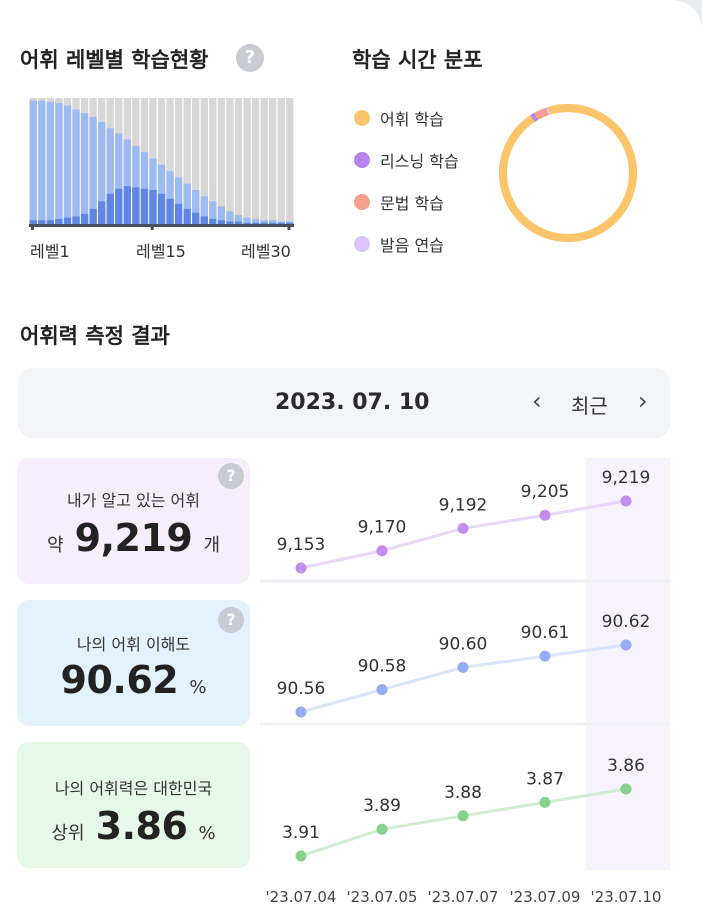 The image size is (702, 917). I want to click on national-rank-value-row: 상위 3.86 %, so click(133, 826).